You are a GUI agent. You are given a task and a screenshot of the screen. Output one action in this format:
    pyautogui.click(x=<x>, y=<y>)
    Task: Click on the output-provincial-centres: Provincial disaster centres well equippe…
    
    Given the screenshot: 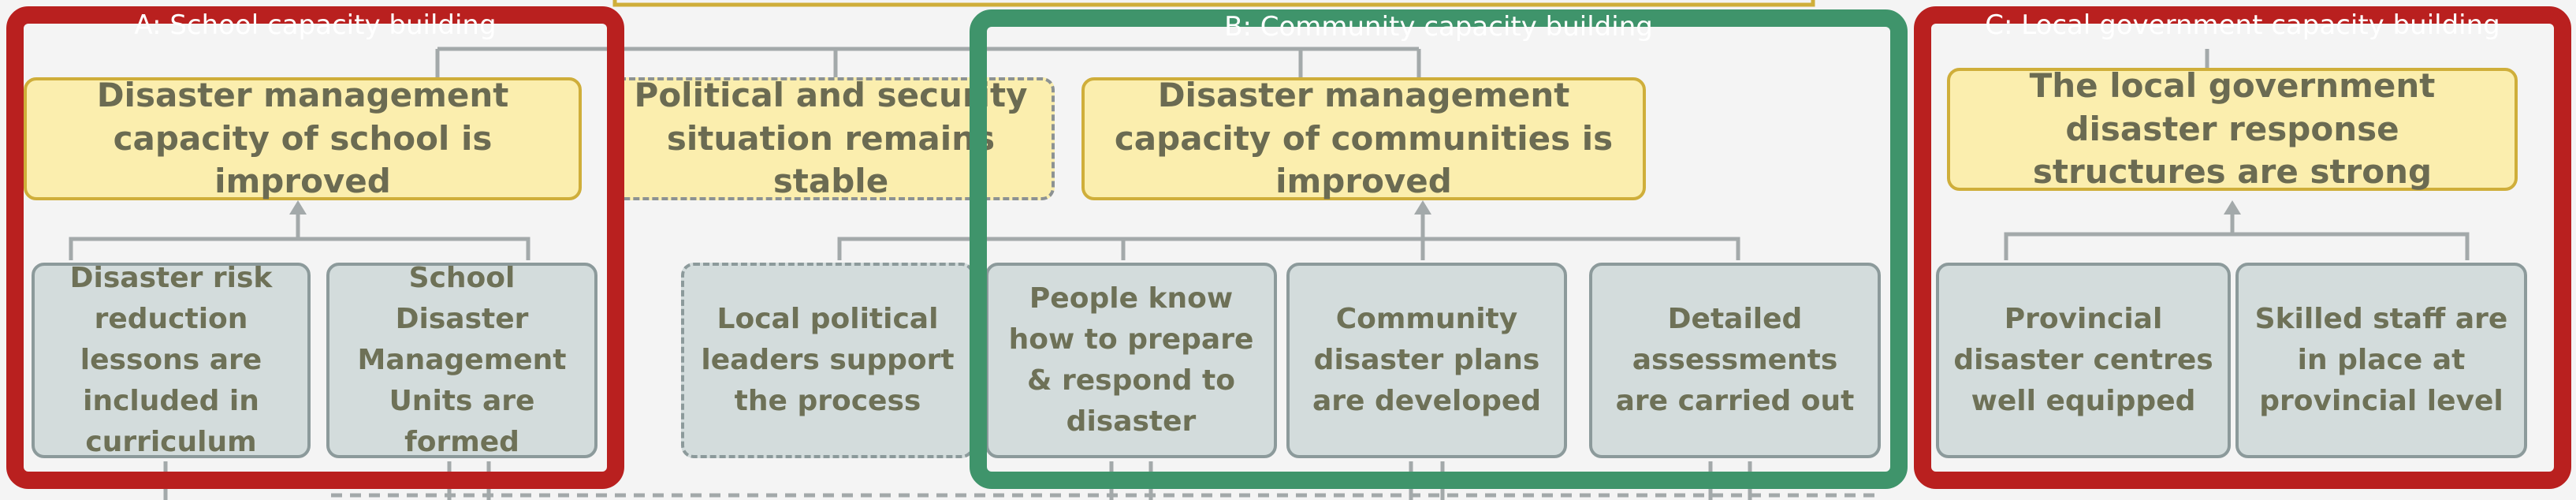 What is the action you would take?
    pyautogui.click(x=2083, y=360)
    